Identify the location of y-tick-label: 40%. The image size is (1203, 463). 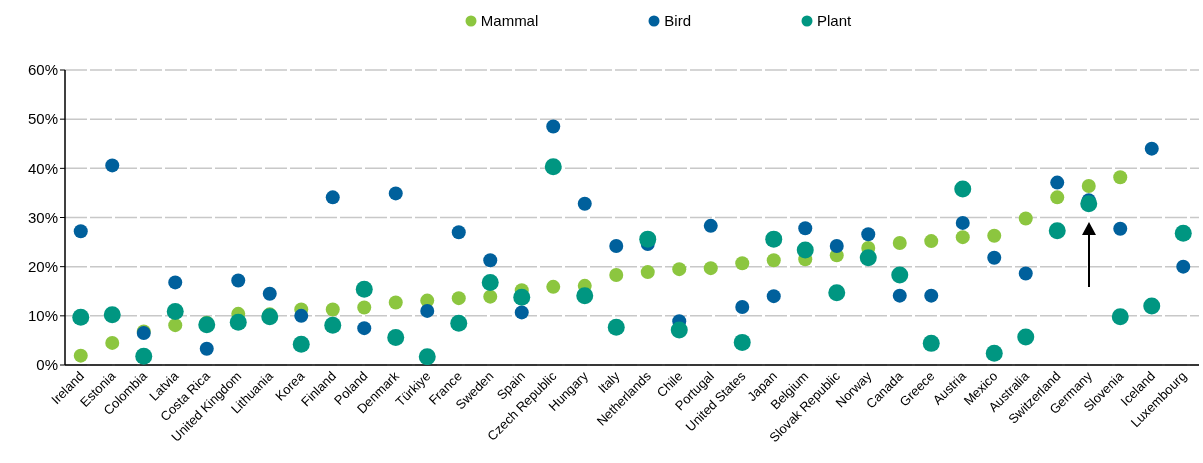
(42, 168).